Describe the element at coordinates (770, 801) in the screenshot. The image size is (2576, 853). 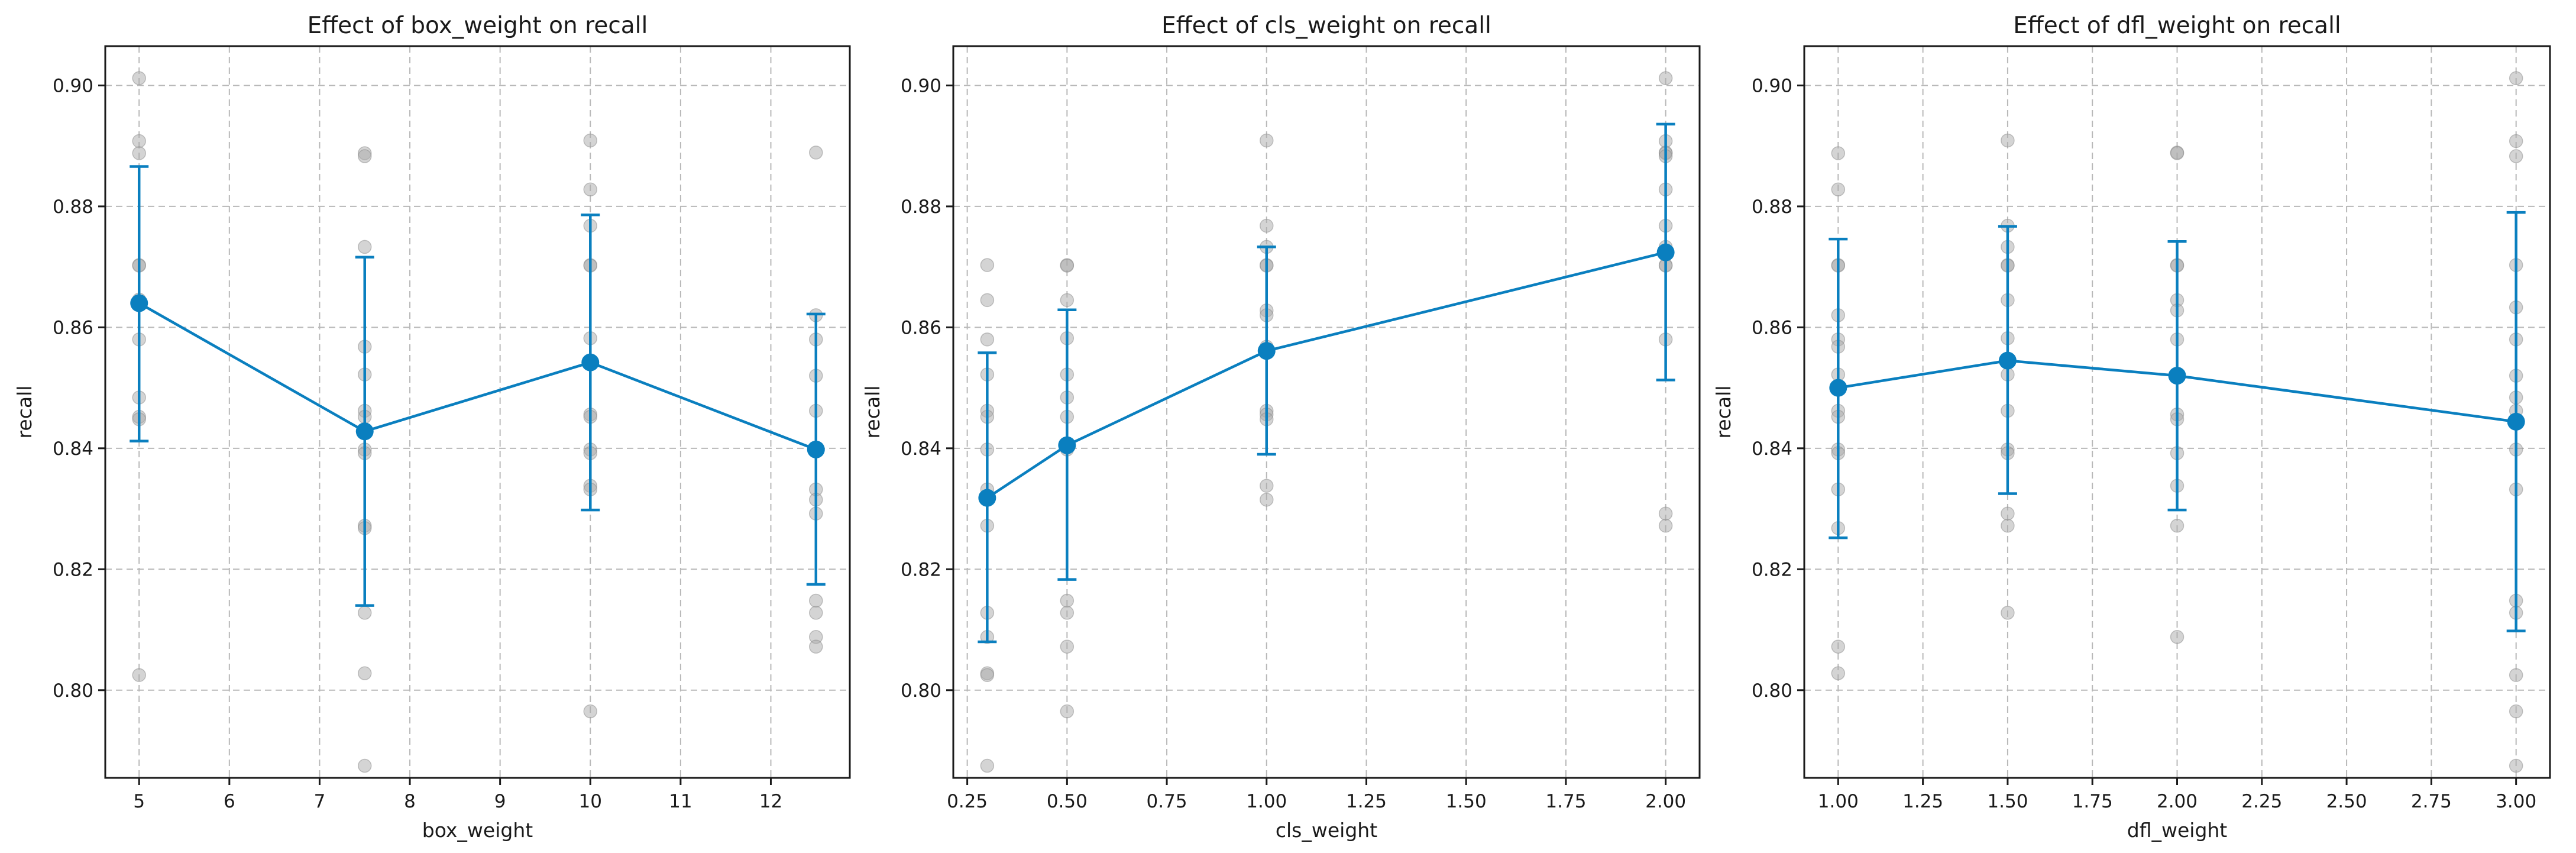
I see `x-tick-label: 12` at that location.